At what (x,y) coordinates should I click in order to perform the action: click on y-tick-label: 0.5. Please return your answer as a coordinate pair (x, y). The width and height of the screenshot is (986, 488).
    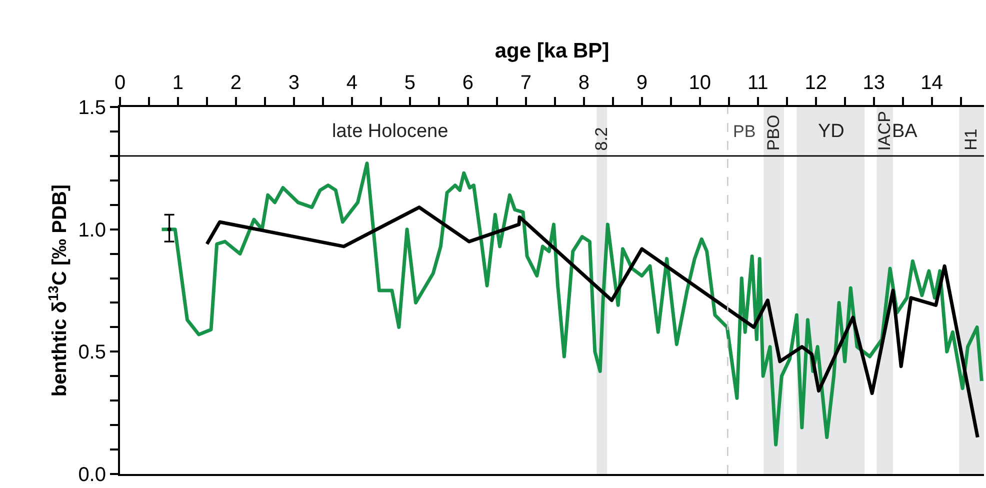
    Looking at the image, I should click on (92, 353).